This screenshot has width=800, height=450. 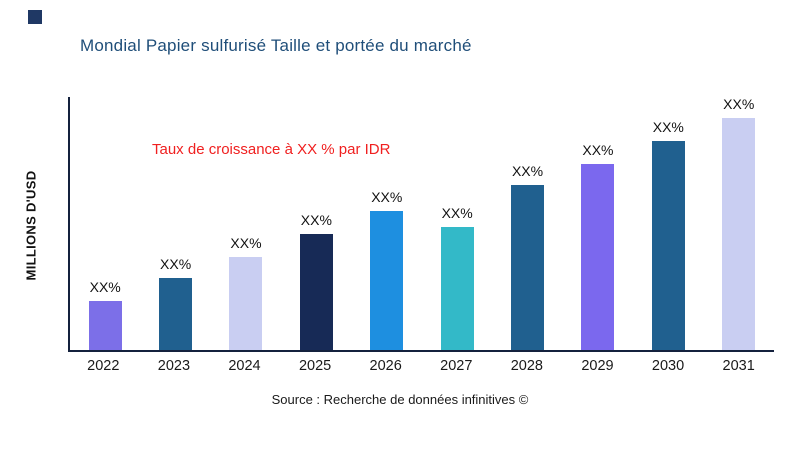 I want to click on x-tick-label: 2024, so click(x=244, y=366).